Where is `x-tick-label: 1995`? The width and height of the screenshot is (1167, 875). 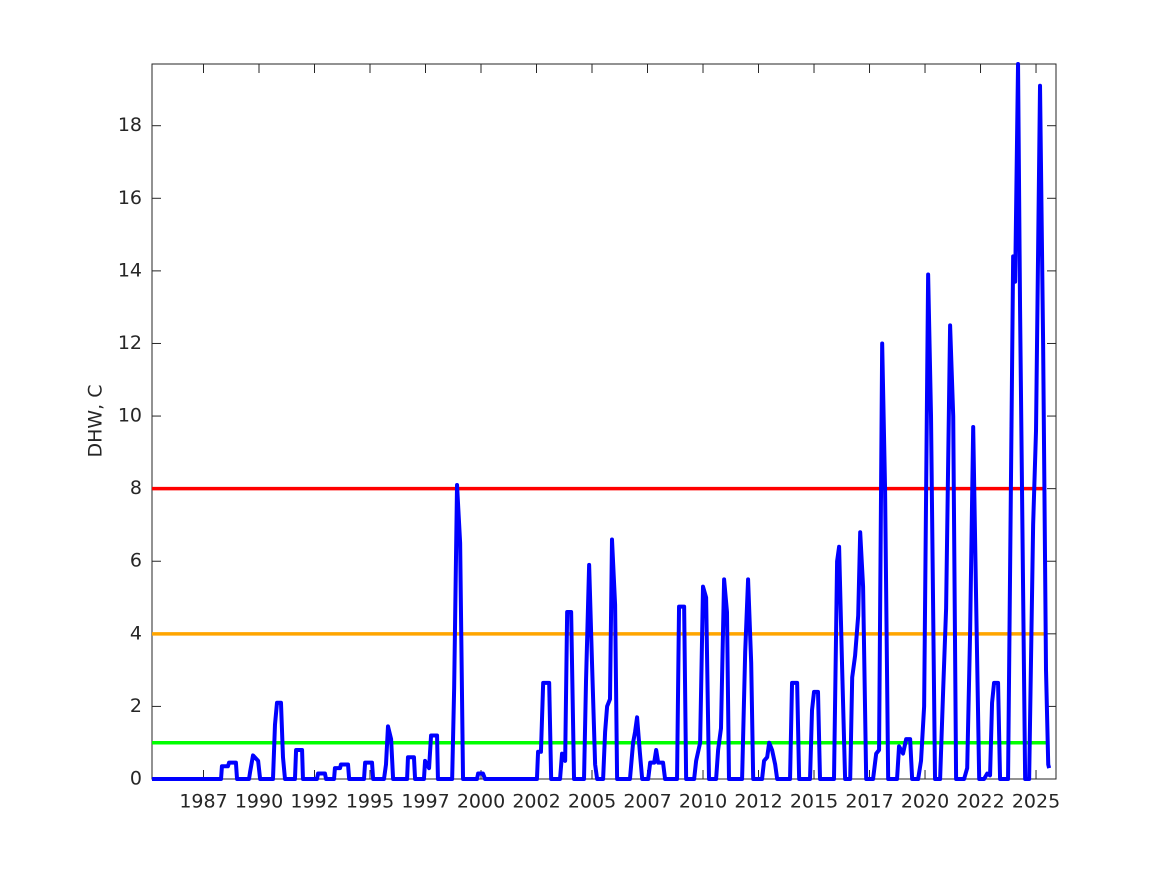 x-tick-label: 1995 is located at coordinates (370, 802).